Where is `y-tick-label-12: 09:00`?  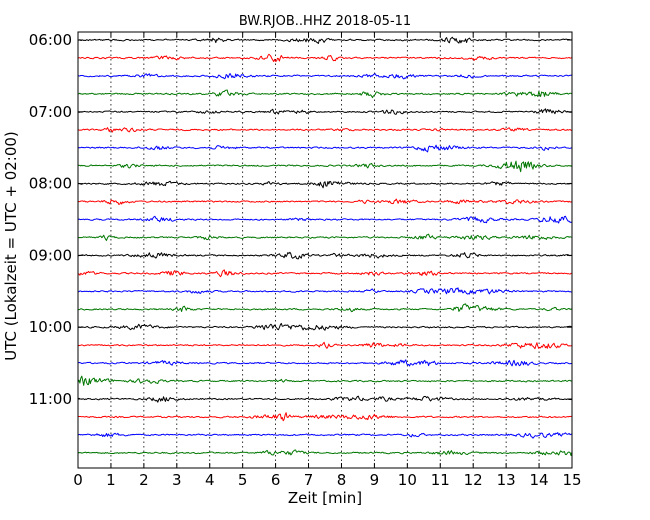
y-tick-label-12: 09:00 is located at coordinates (50, 255).